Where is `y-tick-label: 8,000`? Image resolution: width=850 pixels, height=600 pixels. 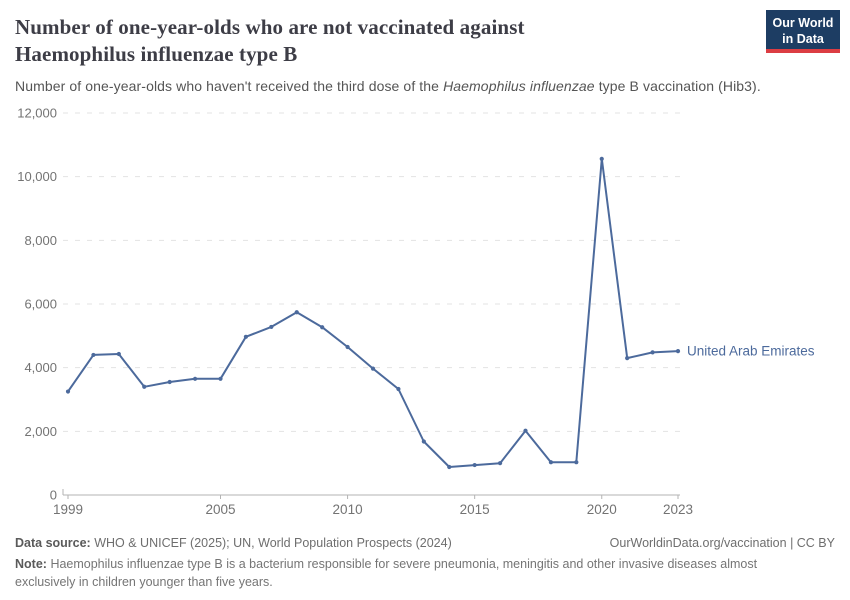 y-tick-label: 8,000 is located at coordinates (40, 240).